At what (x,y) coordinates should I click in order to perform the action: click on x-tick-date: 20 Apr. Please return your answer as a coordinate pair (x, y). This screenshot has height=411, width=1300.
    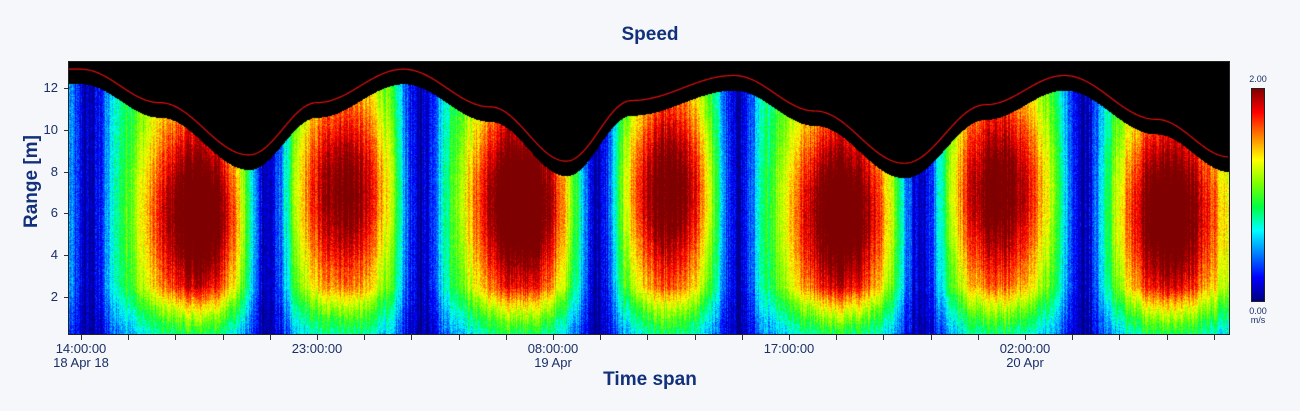
    Looking at the image, I should click on (1025, 362).